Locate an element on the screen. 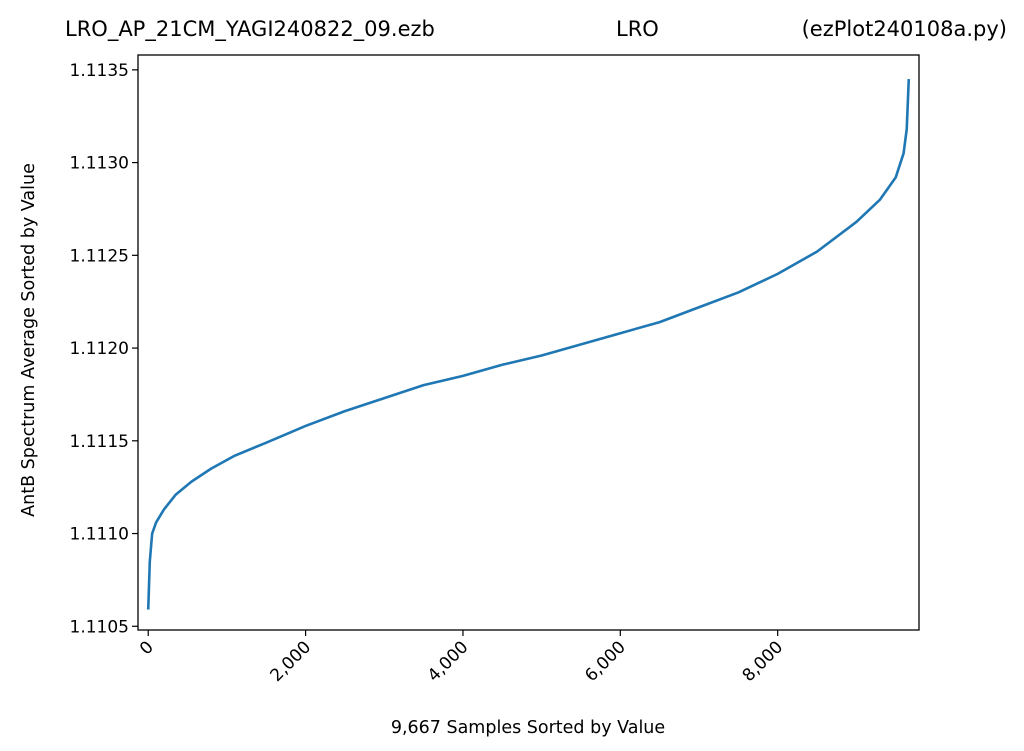 Image resolution: width=1024 pixels, height=751 pixels. x-tick-label: 2,000 is located at coordinates (291, 661).